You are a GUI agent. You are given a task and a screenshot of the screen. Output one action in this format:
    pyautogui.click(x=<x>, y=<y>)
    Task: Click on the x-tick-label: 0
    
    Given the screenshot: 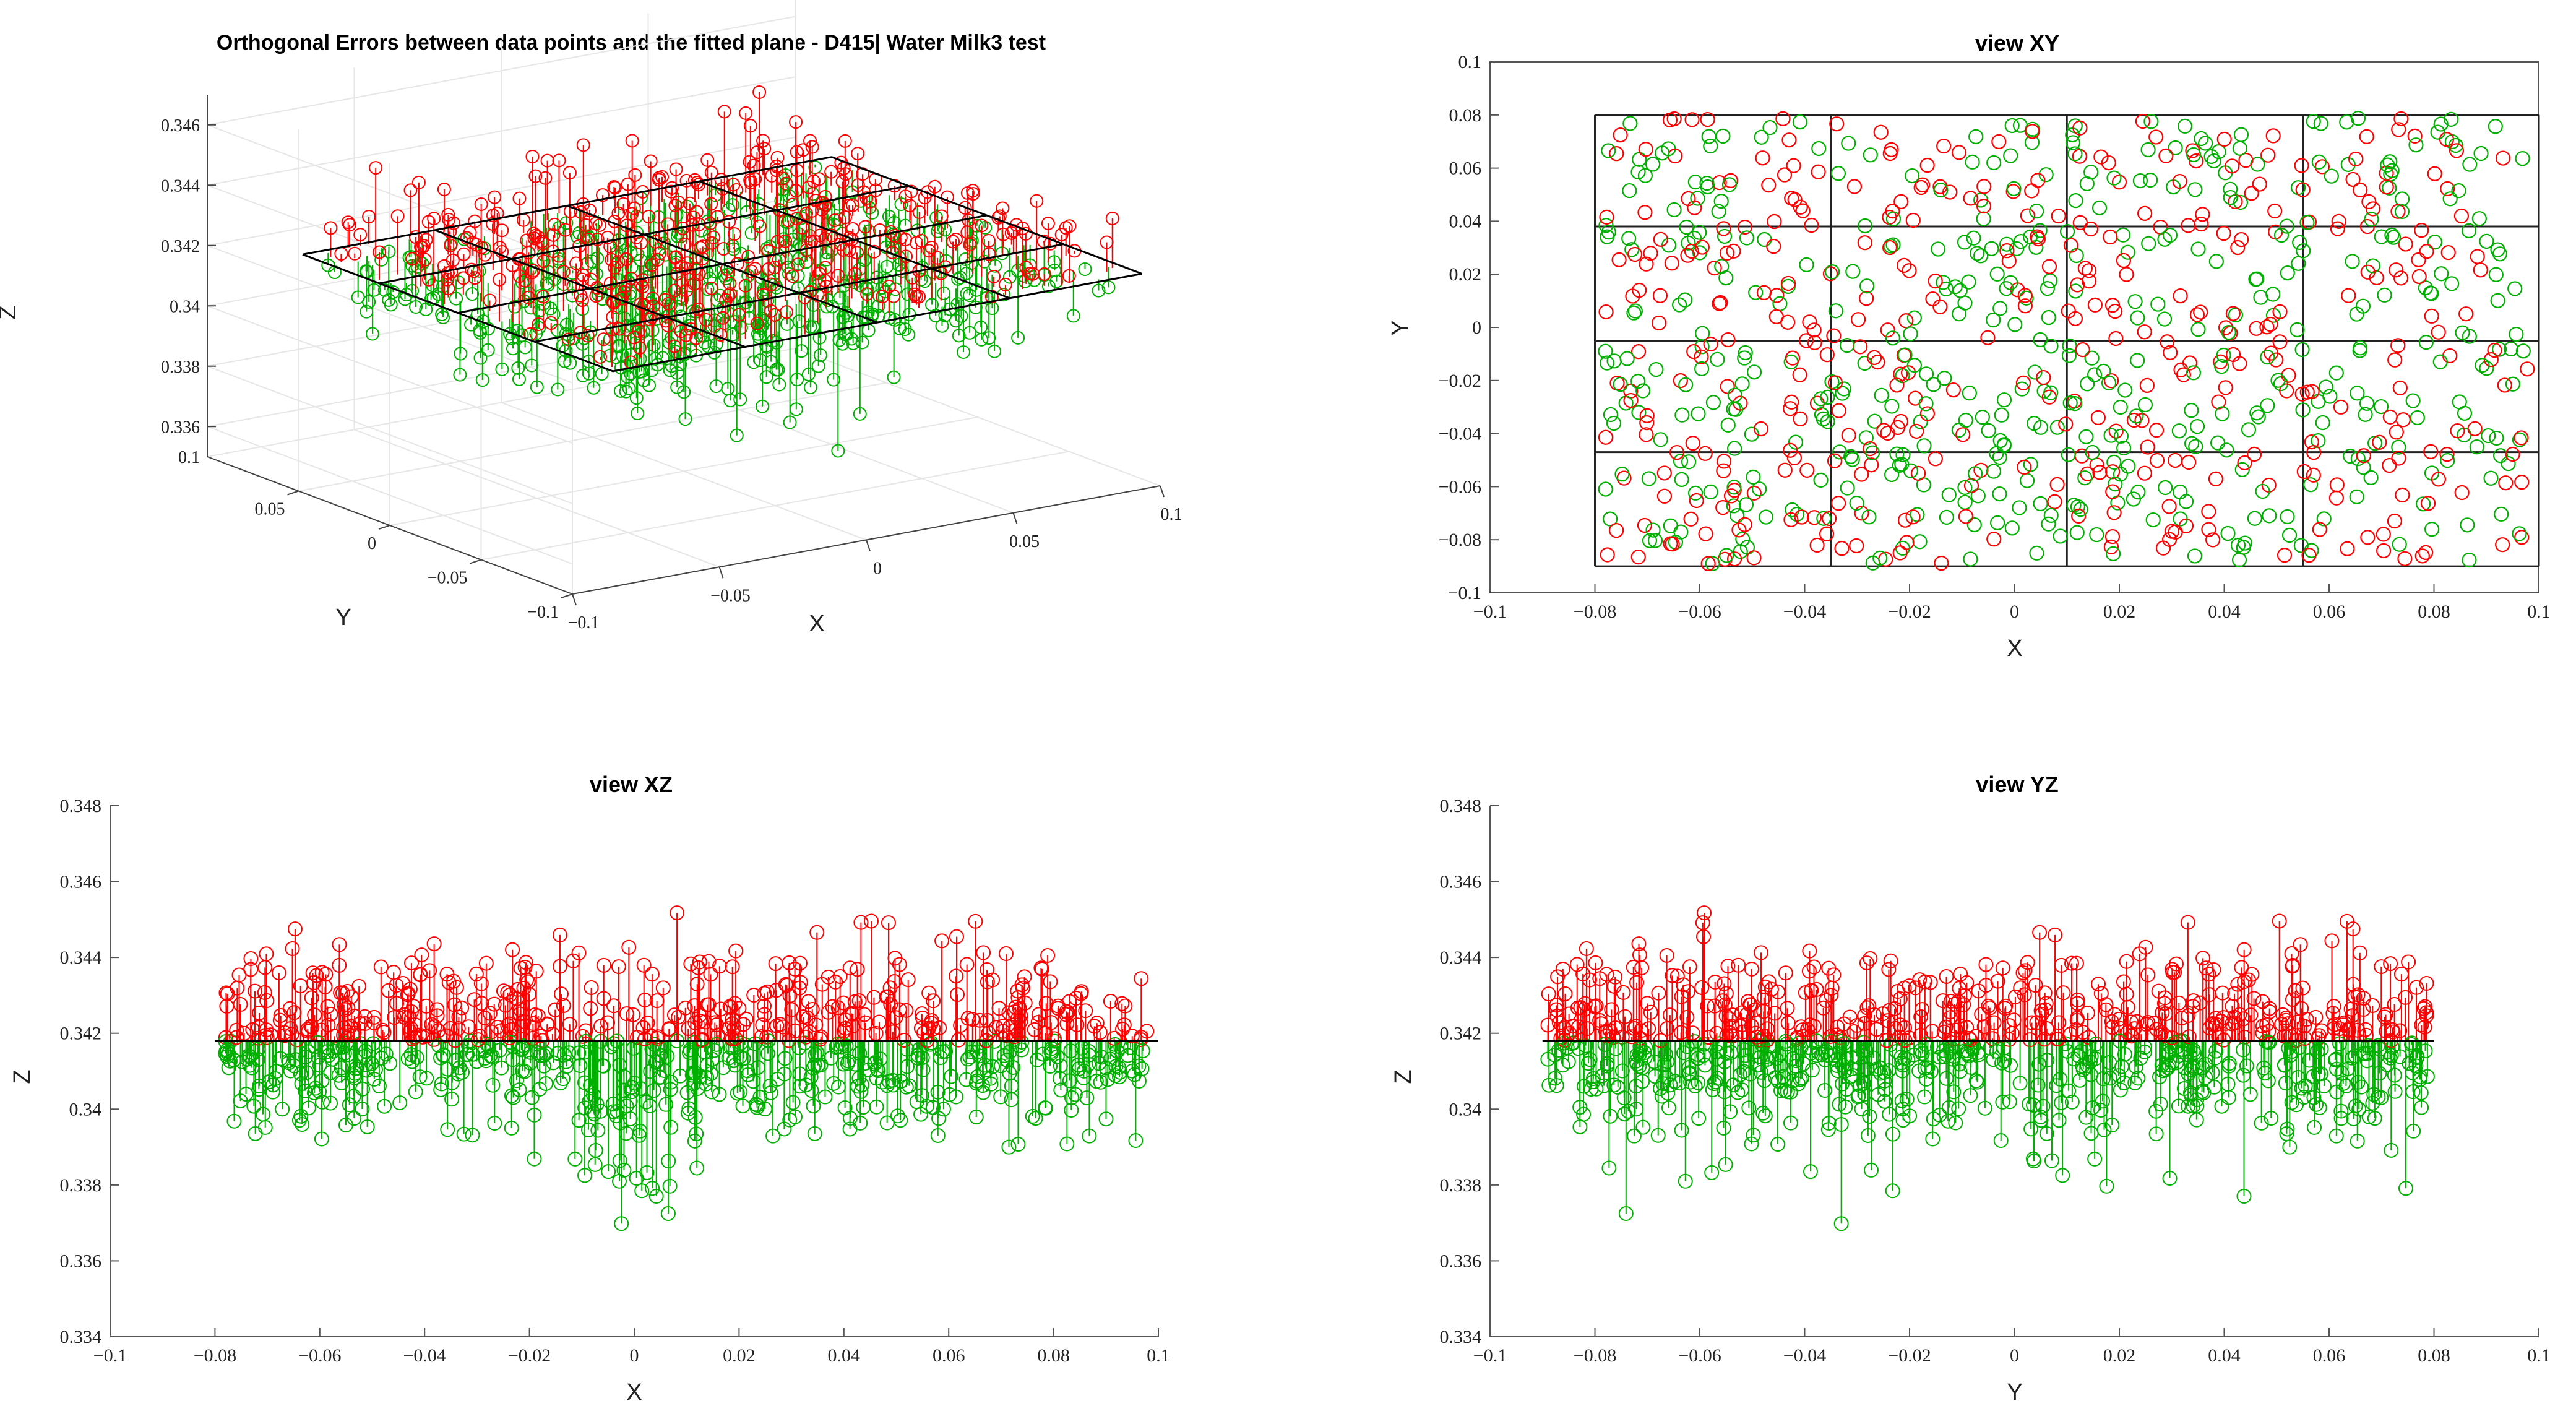 What is the action you would take?
    pyautogui.click(x=2014, y=612)
    